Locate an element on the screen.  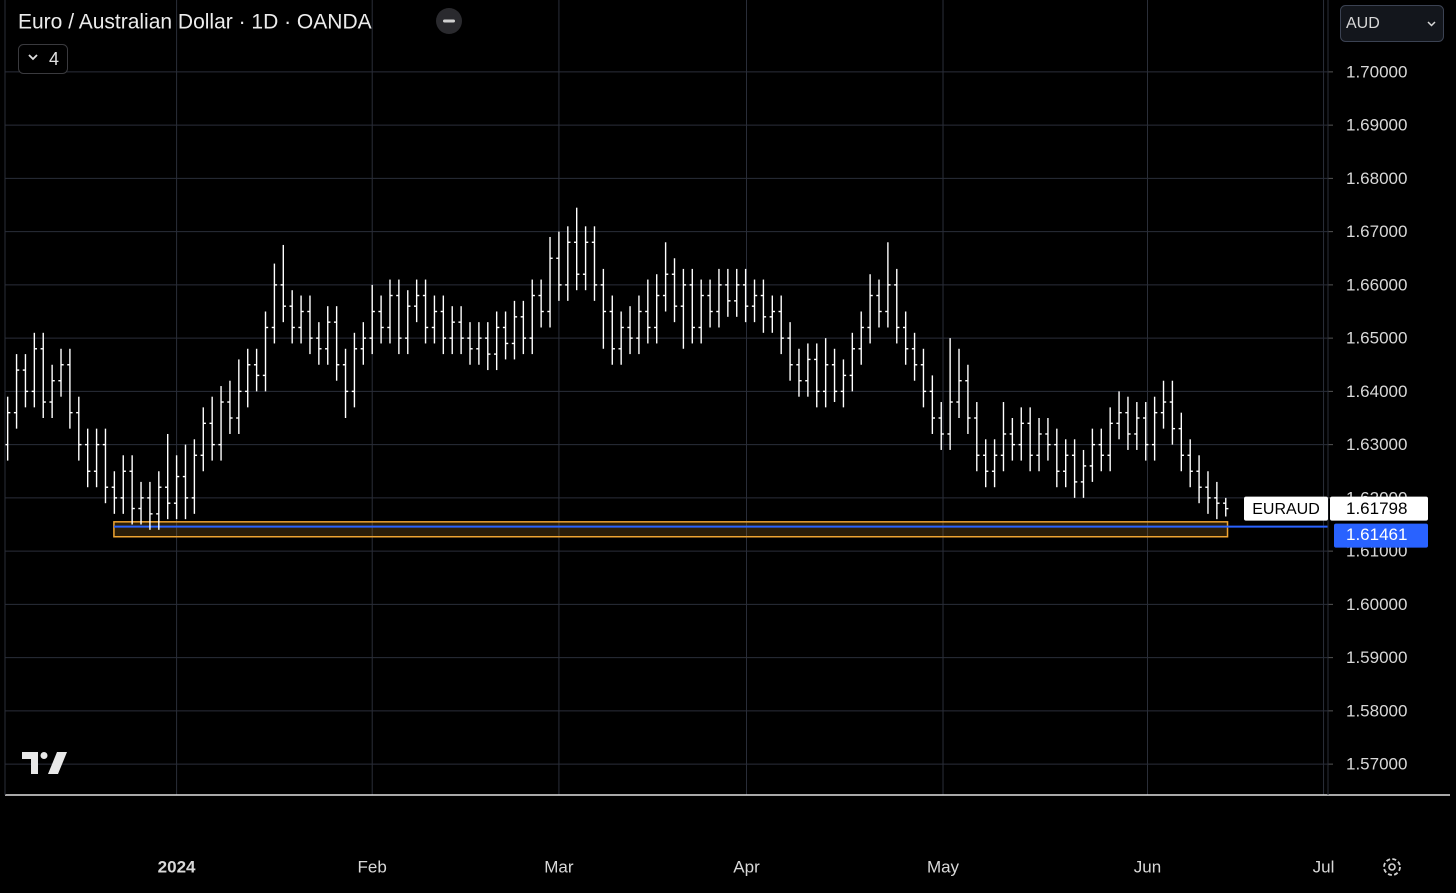
symbol-tag is located at coordinates (1286, 508).